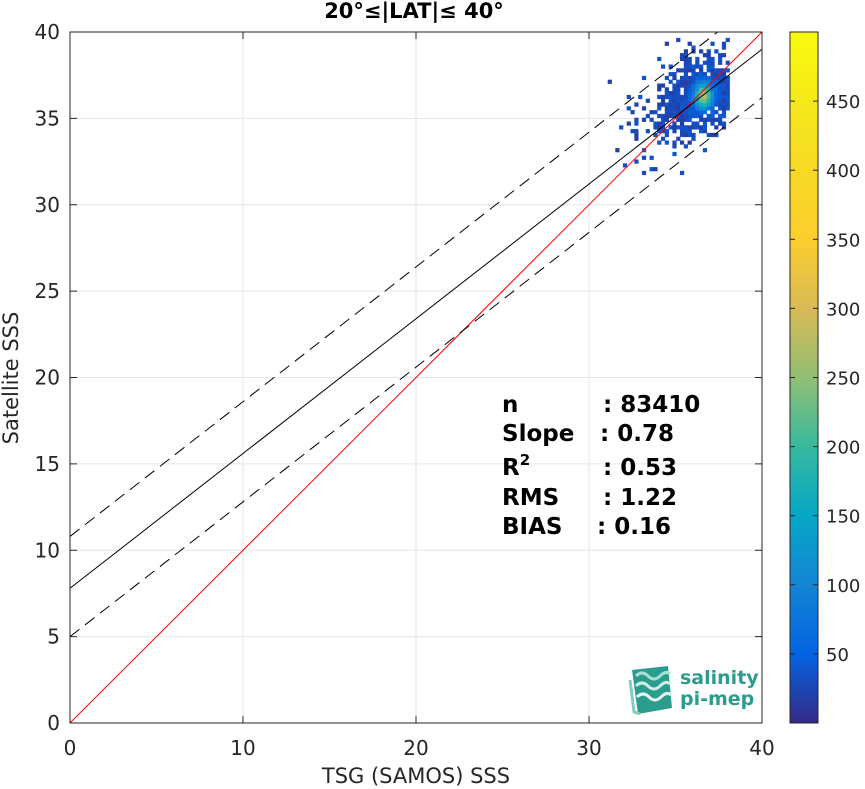 The width and height of the screenshot is (865, 789). What do you see at coordinates (47, 291) in the screenshot?
I see `y-tick-label: 25` at bounding box center [47, 291].